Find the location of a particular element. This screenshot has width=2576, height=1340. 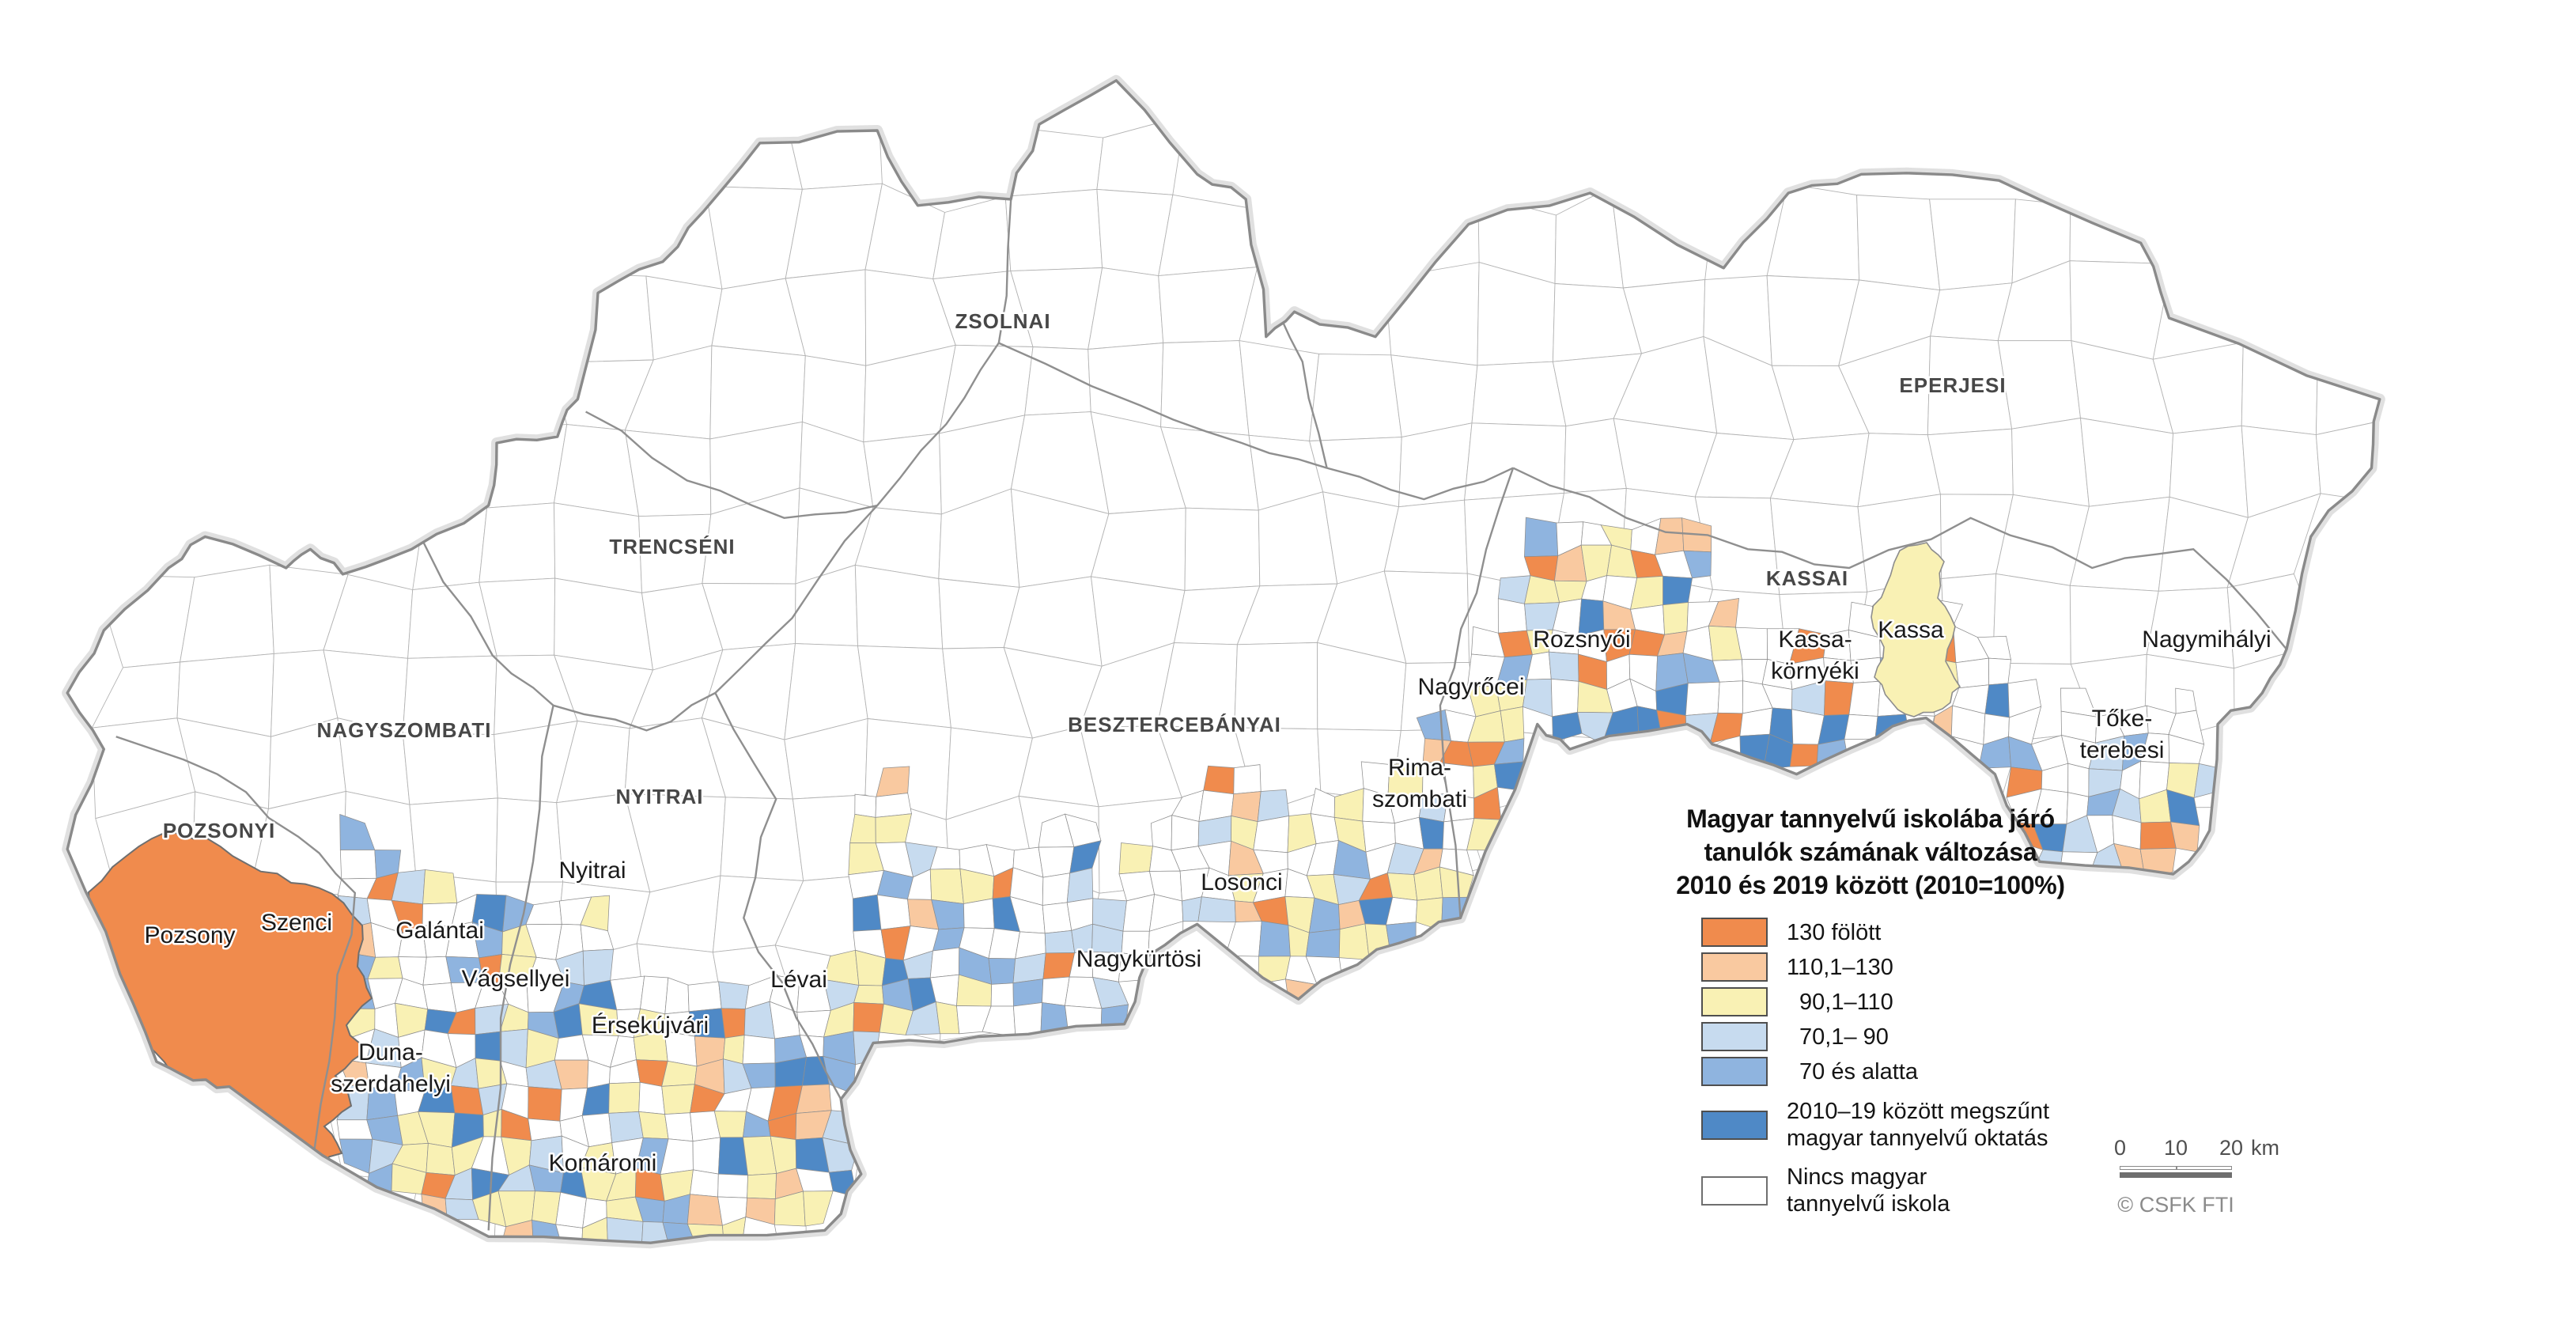

legend-swatch-discontinued is located at coordinates (1734, 1125).